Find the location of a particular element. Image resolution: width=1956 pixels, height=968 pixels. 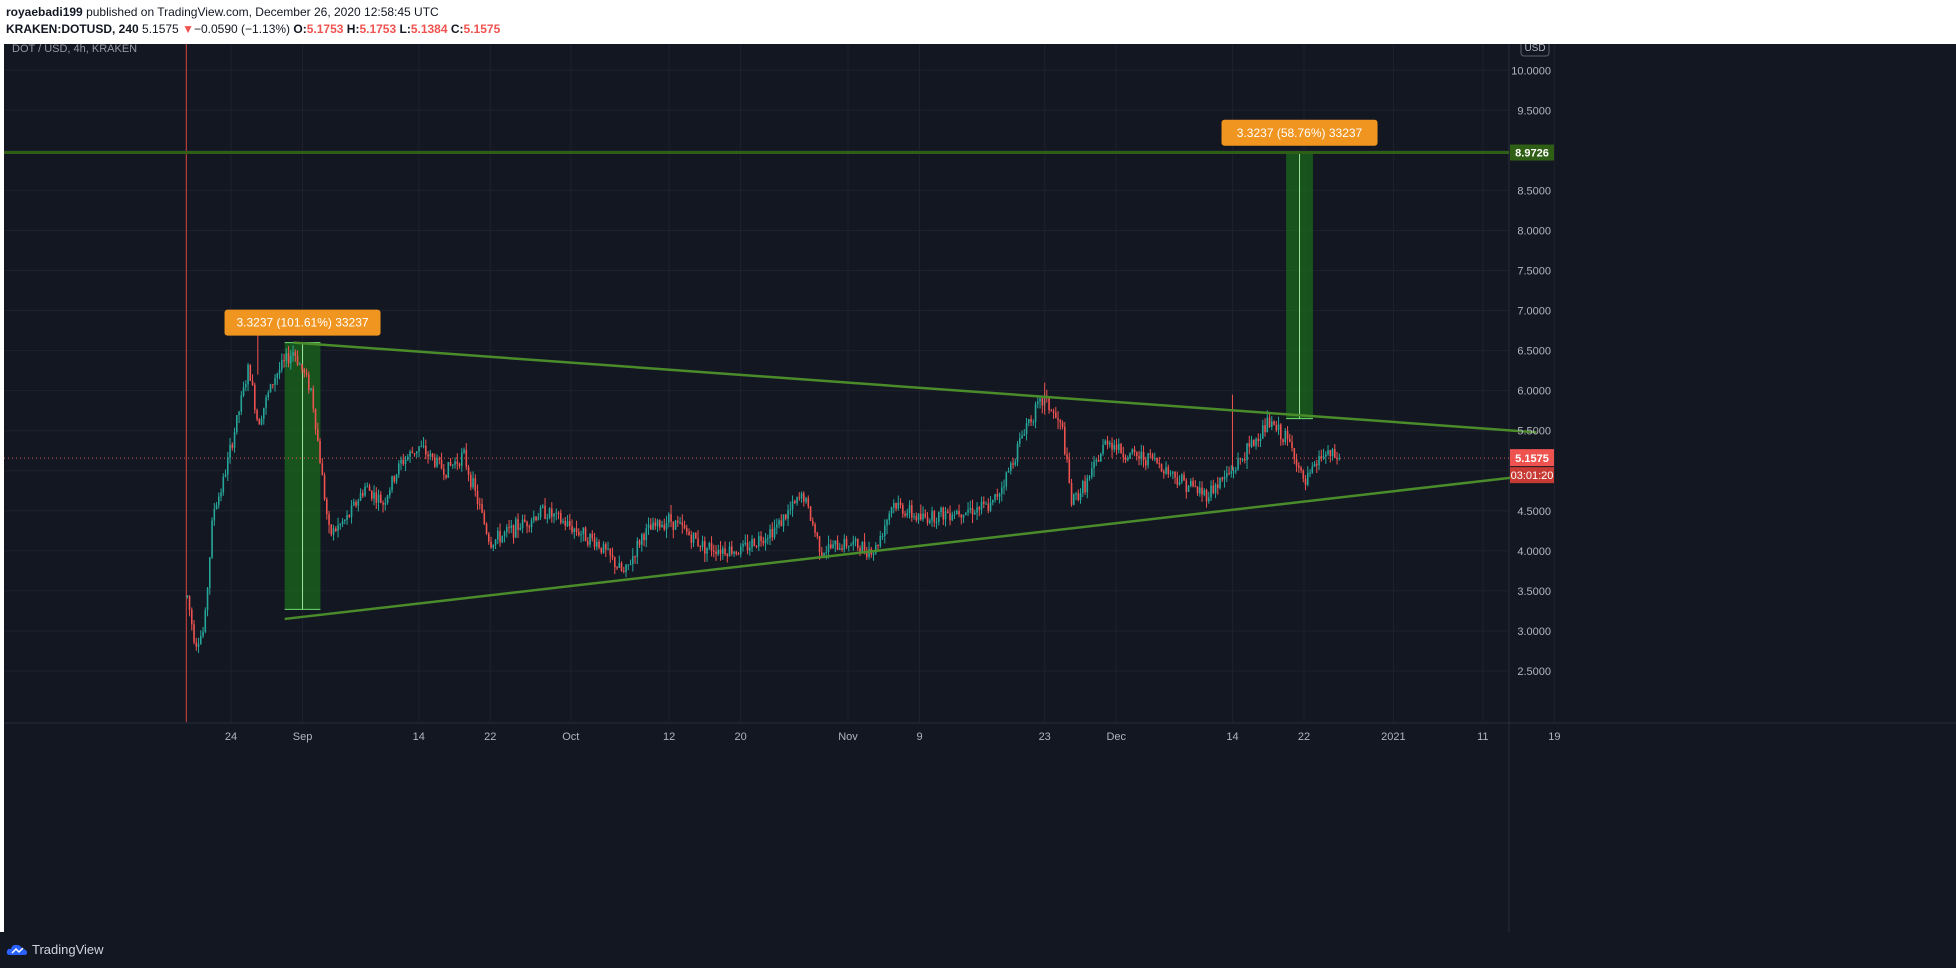

currency-label: USD is located at coordinates (1534, 49).